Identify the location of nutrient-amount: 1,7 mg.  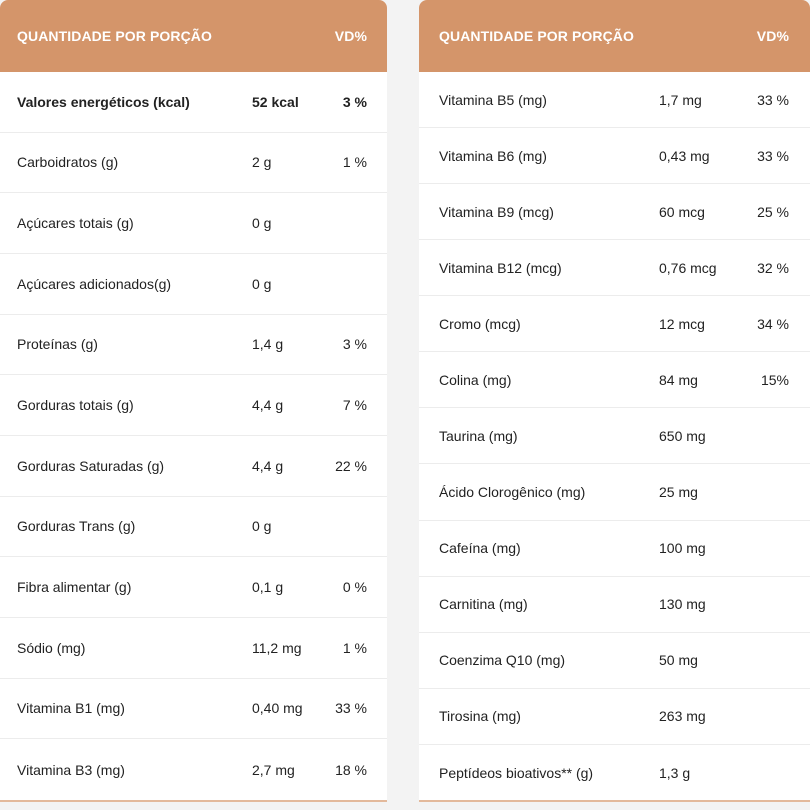
(680, 99).